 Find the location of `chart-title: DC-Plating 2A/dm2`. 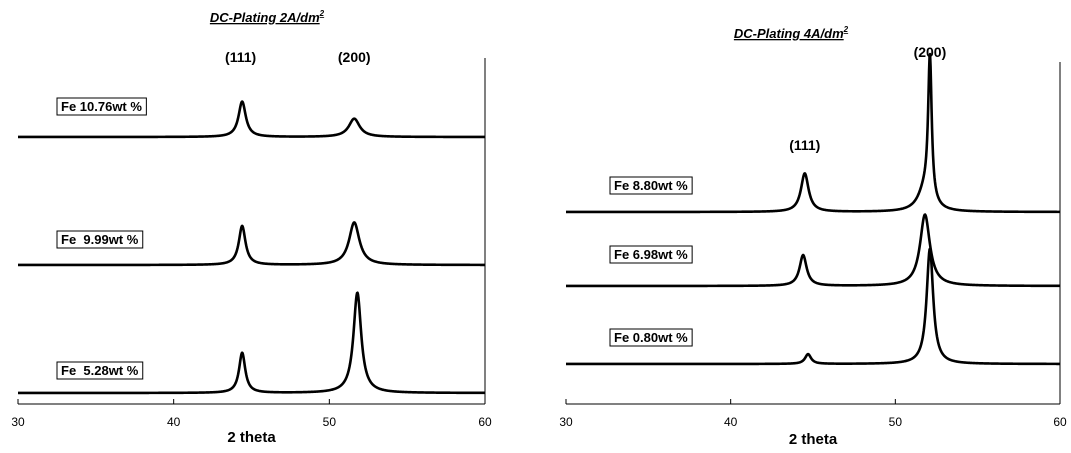

chart-title: DC-Plating 2A/dm2 is located at coordinates (267, 17).